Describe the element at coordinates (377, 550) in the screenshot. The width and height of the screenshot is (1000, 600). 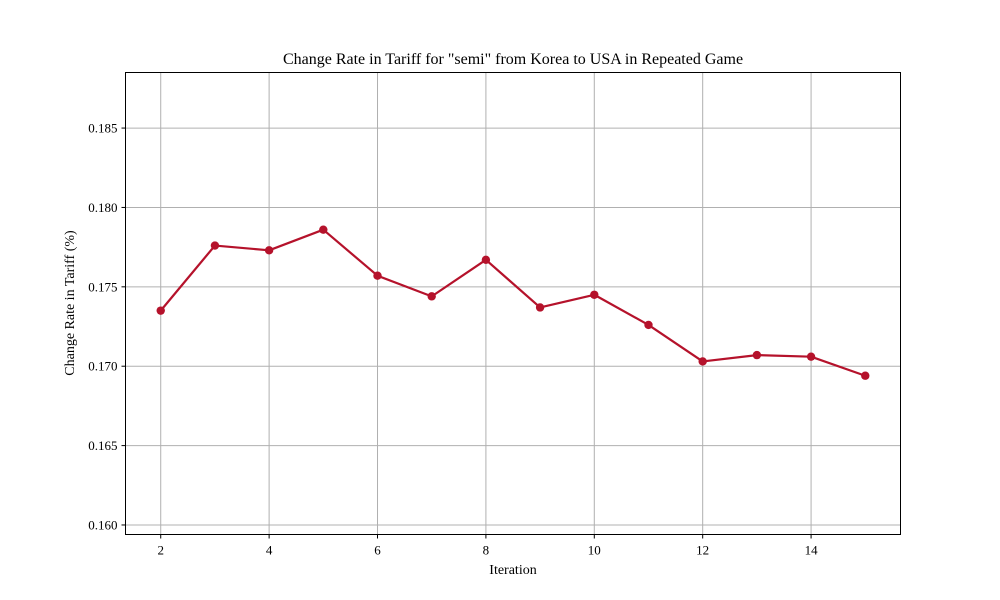
I see `x-tick-label: 6` at that location.